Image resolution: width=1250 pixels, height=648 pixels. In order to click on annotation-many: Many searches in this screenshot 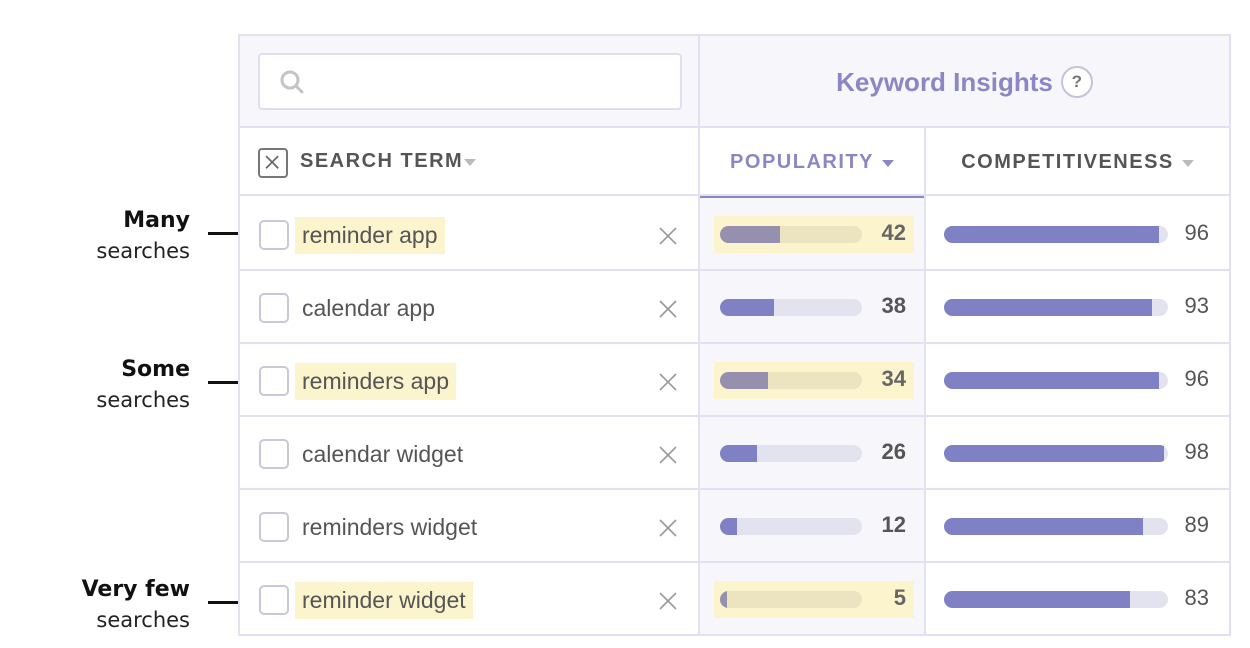, I will do `click(143, 236)`.